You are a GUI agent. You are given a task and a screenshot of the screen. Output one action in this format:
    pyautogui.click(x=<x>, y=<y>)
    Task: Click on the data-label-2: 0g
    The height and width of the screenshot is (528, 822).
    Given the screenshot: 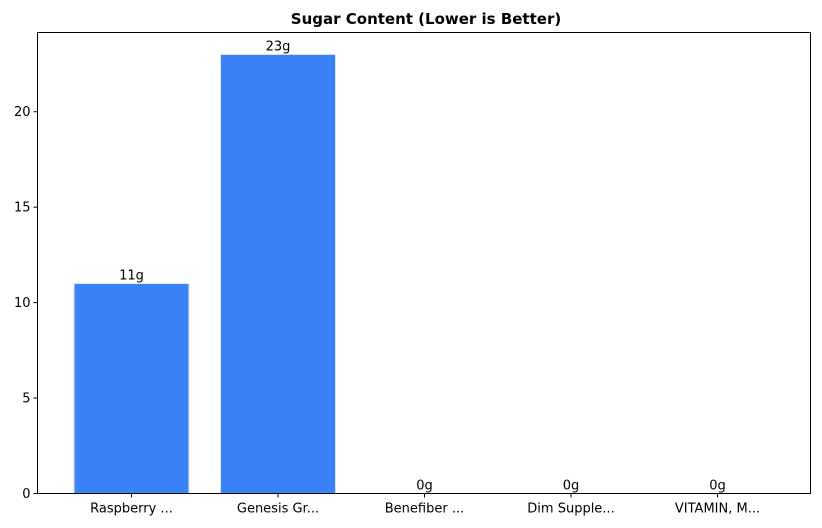 What is the action you would take?
    pyautogui.click(x=424, y=486)
    